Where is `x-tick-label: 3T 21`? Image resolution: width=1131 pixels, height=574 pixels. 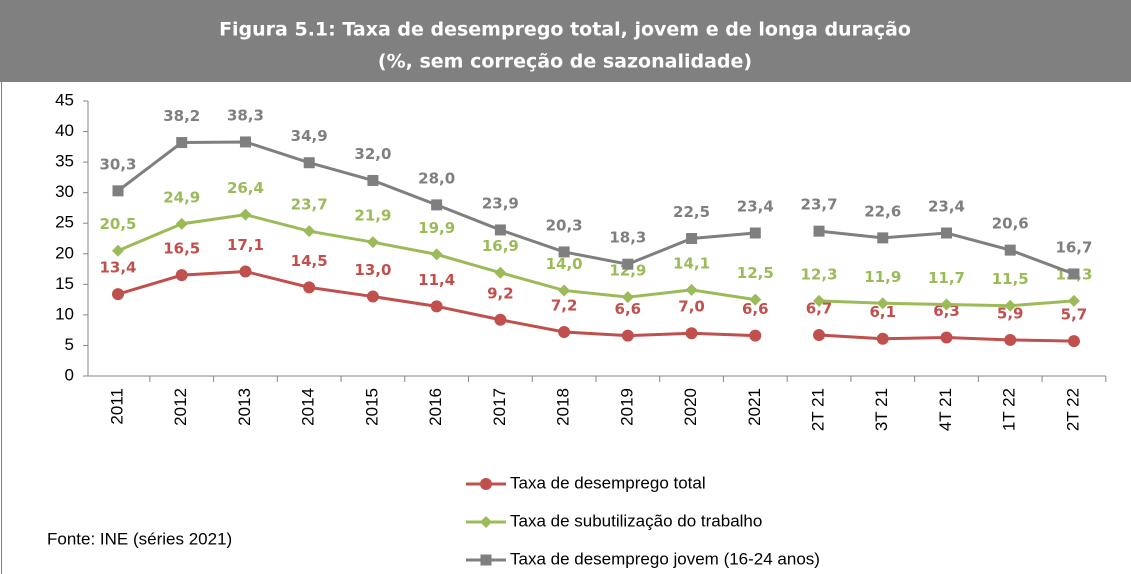 x-tick-label: 3T 21 is located at coordinates (881, 409).